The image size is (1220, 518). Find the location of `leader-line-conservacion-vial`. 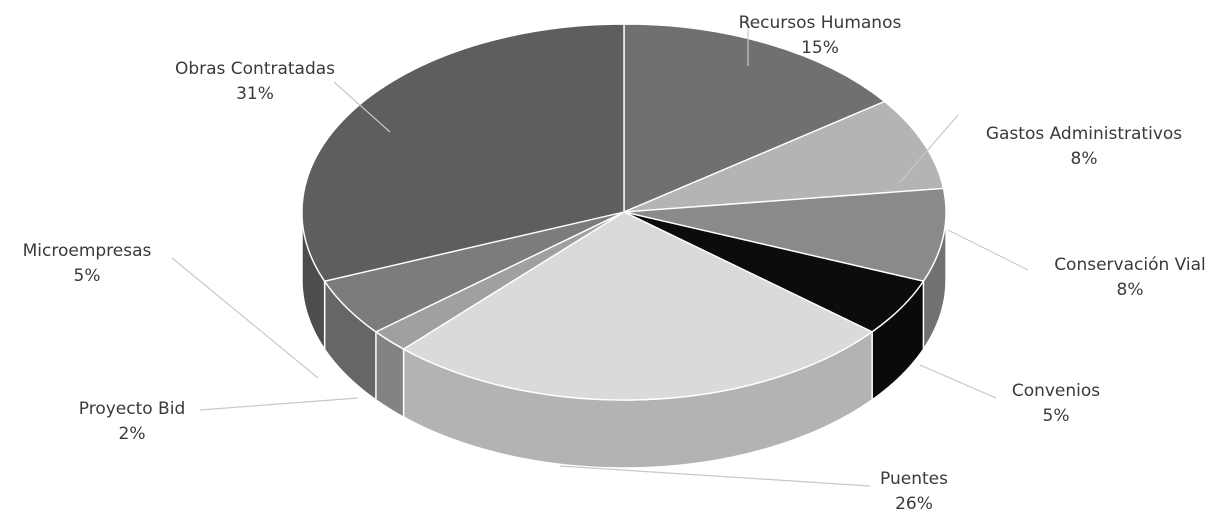

leader-line-conservacion-vial is located at coordinates (988, 250).